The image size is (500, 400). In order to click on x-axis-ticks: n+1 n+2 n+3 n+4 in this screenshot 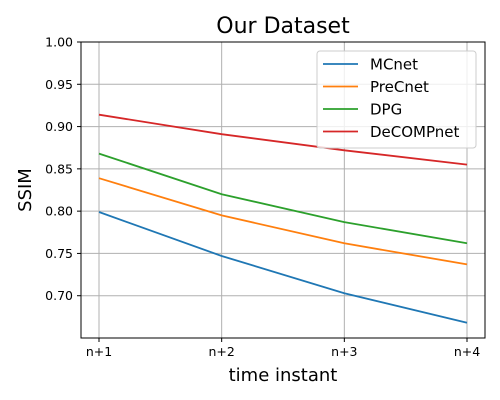, I will do `click(283, 348)`.